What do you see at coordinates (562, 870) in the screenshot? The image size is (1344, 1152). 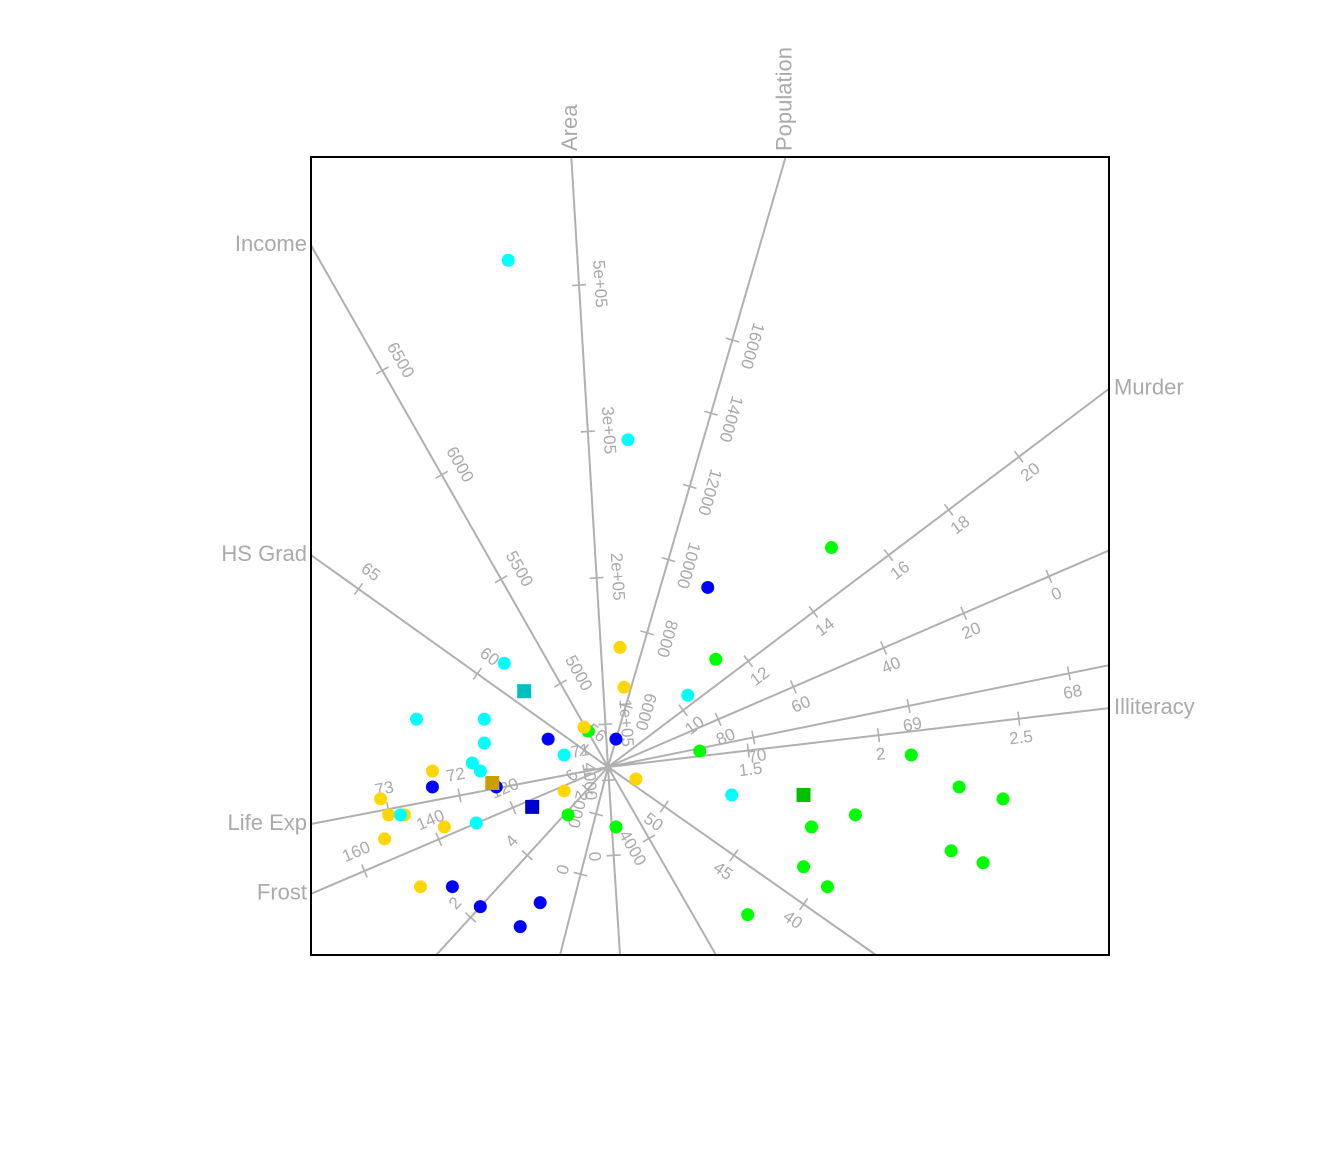 I see `axis-extra-3-tick-label-1: 0` at bounding box center [562, 870].